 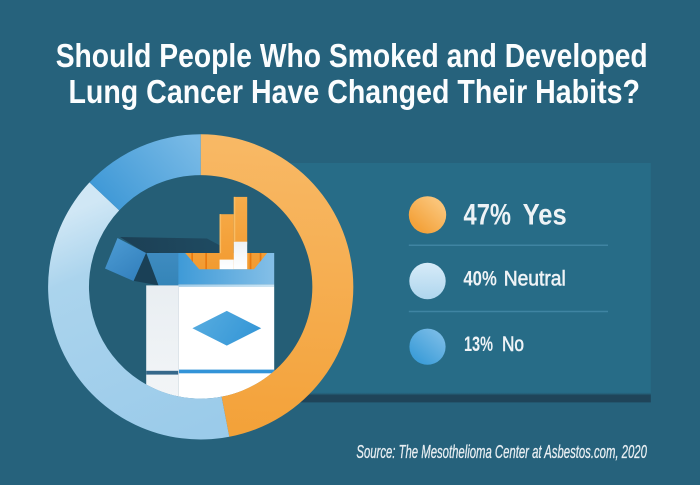 What do you see at coordinates (513, 344) in the screenshot?
I see `svg-text: No` at bounding box center [513, 344].